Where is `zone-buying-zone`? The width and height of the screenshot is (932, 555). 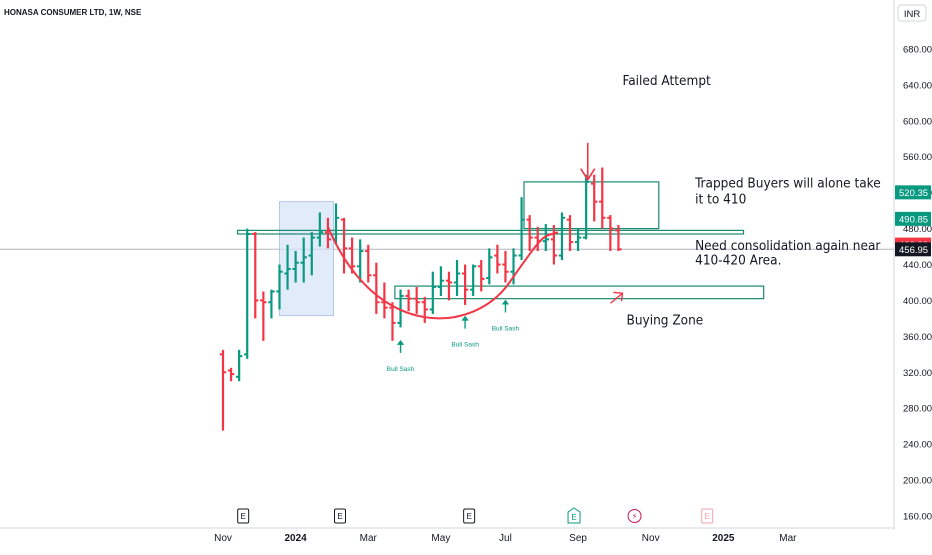 zone-buying-zone is located at coordinates (579, 292).